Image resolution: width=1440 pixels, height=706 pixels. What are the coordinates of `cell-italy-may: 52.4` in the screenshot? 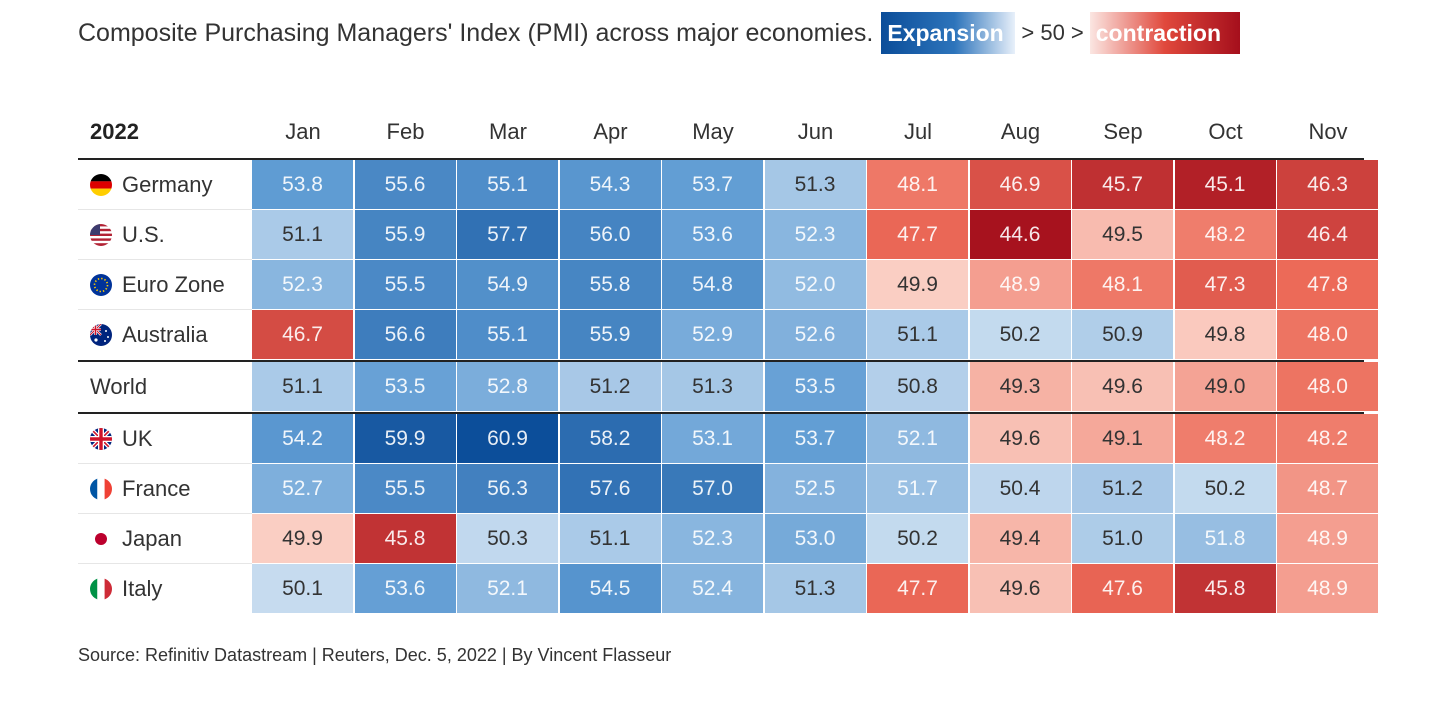 It's located at (712, 588).